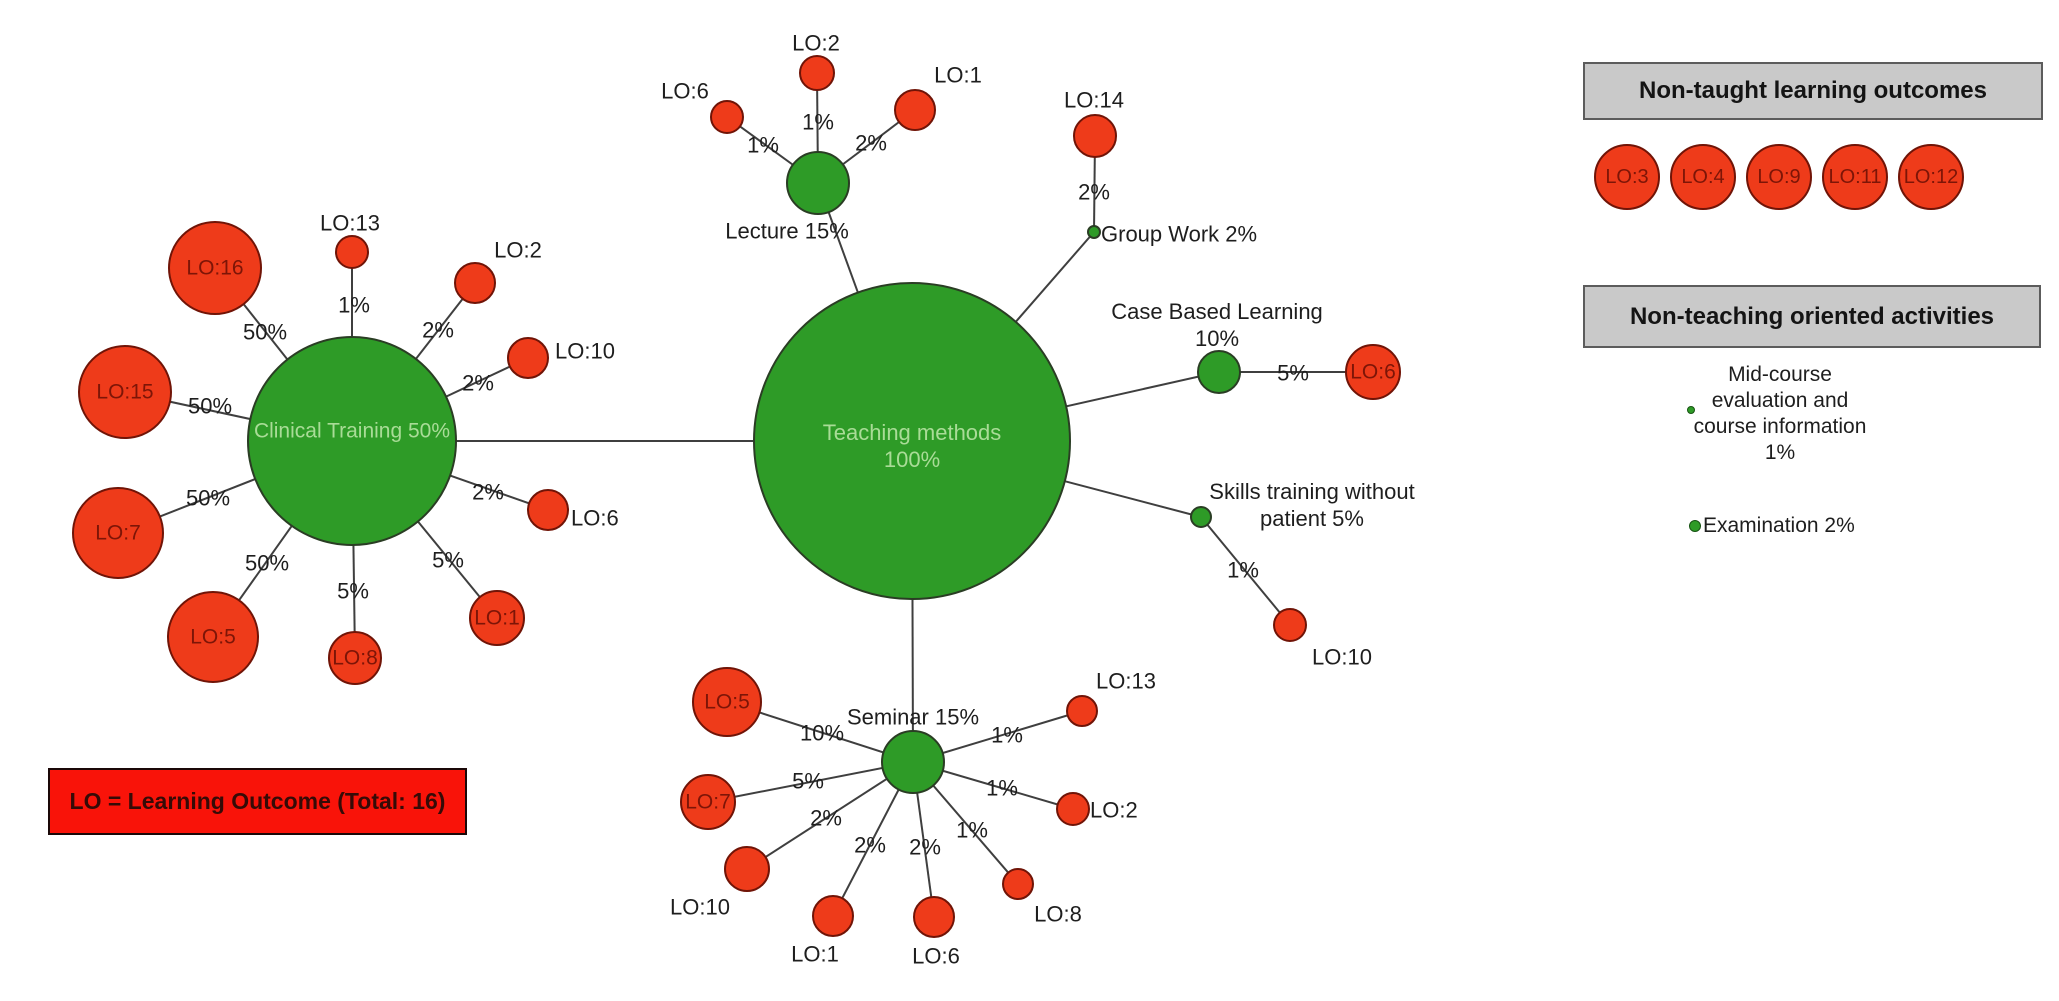 The image size is (2059, 1001). Describe the element at coordinates (1217, 338) in the screenshot. I see `label-case-based-learning: 10%` at that location.